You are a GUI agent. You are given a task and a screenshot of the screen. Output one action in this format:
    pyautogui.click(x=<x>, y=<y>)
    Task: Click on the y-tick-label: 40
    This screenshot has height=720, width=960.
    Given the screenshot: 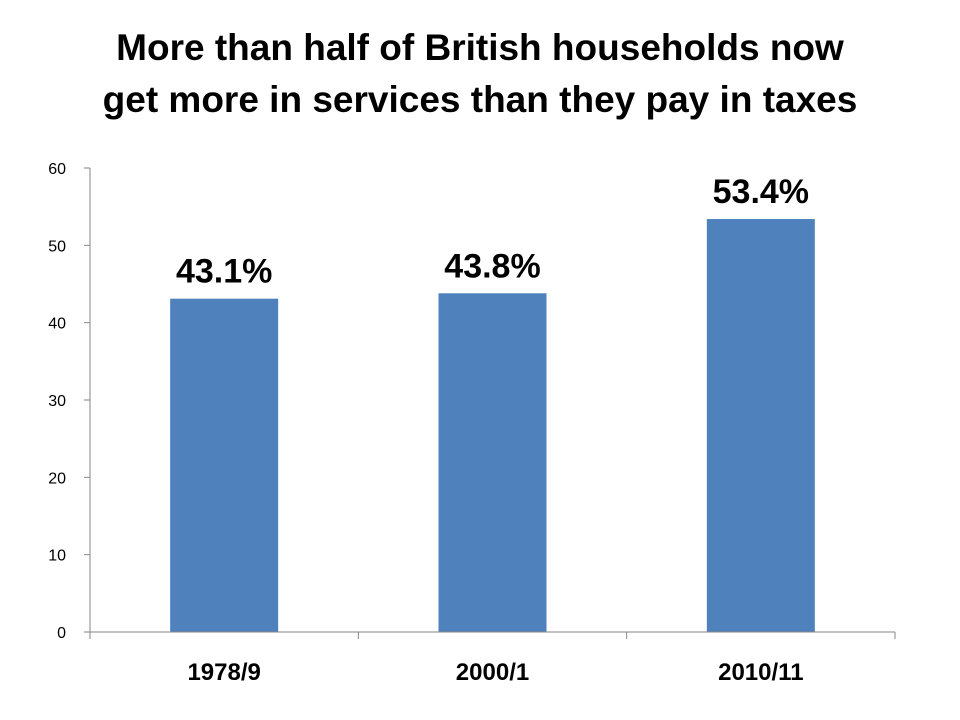 What is the action you would take?
    pyautogui.click(x=57, y=324)
    